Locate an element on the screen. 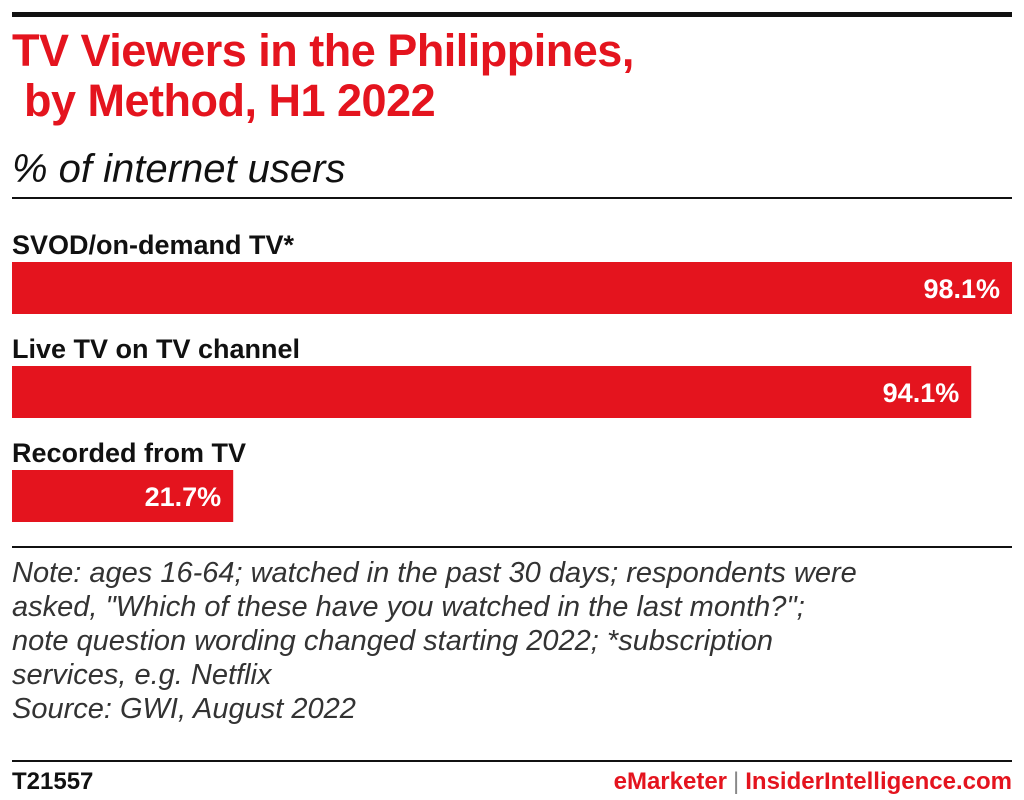  chart-subtitle: % of internet users is located at coordinates (179, 169).